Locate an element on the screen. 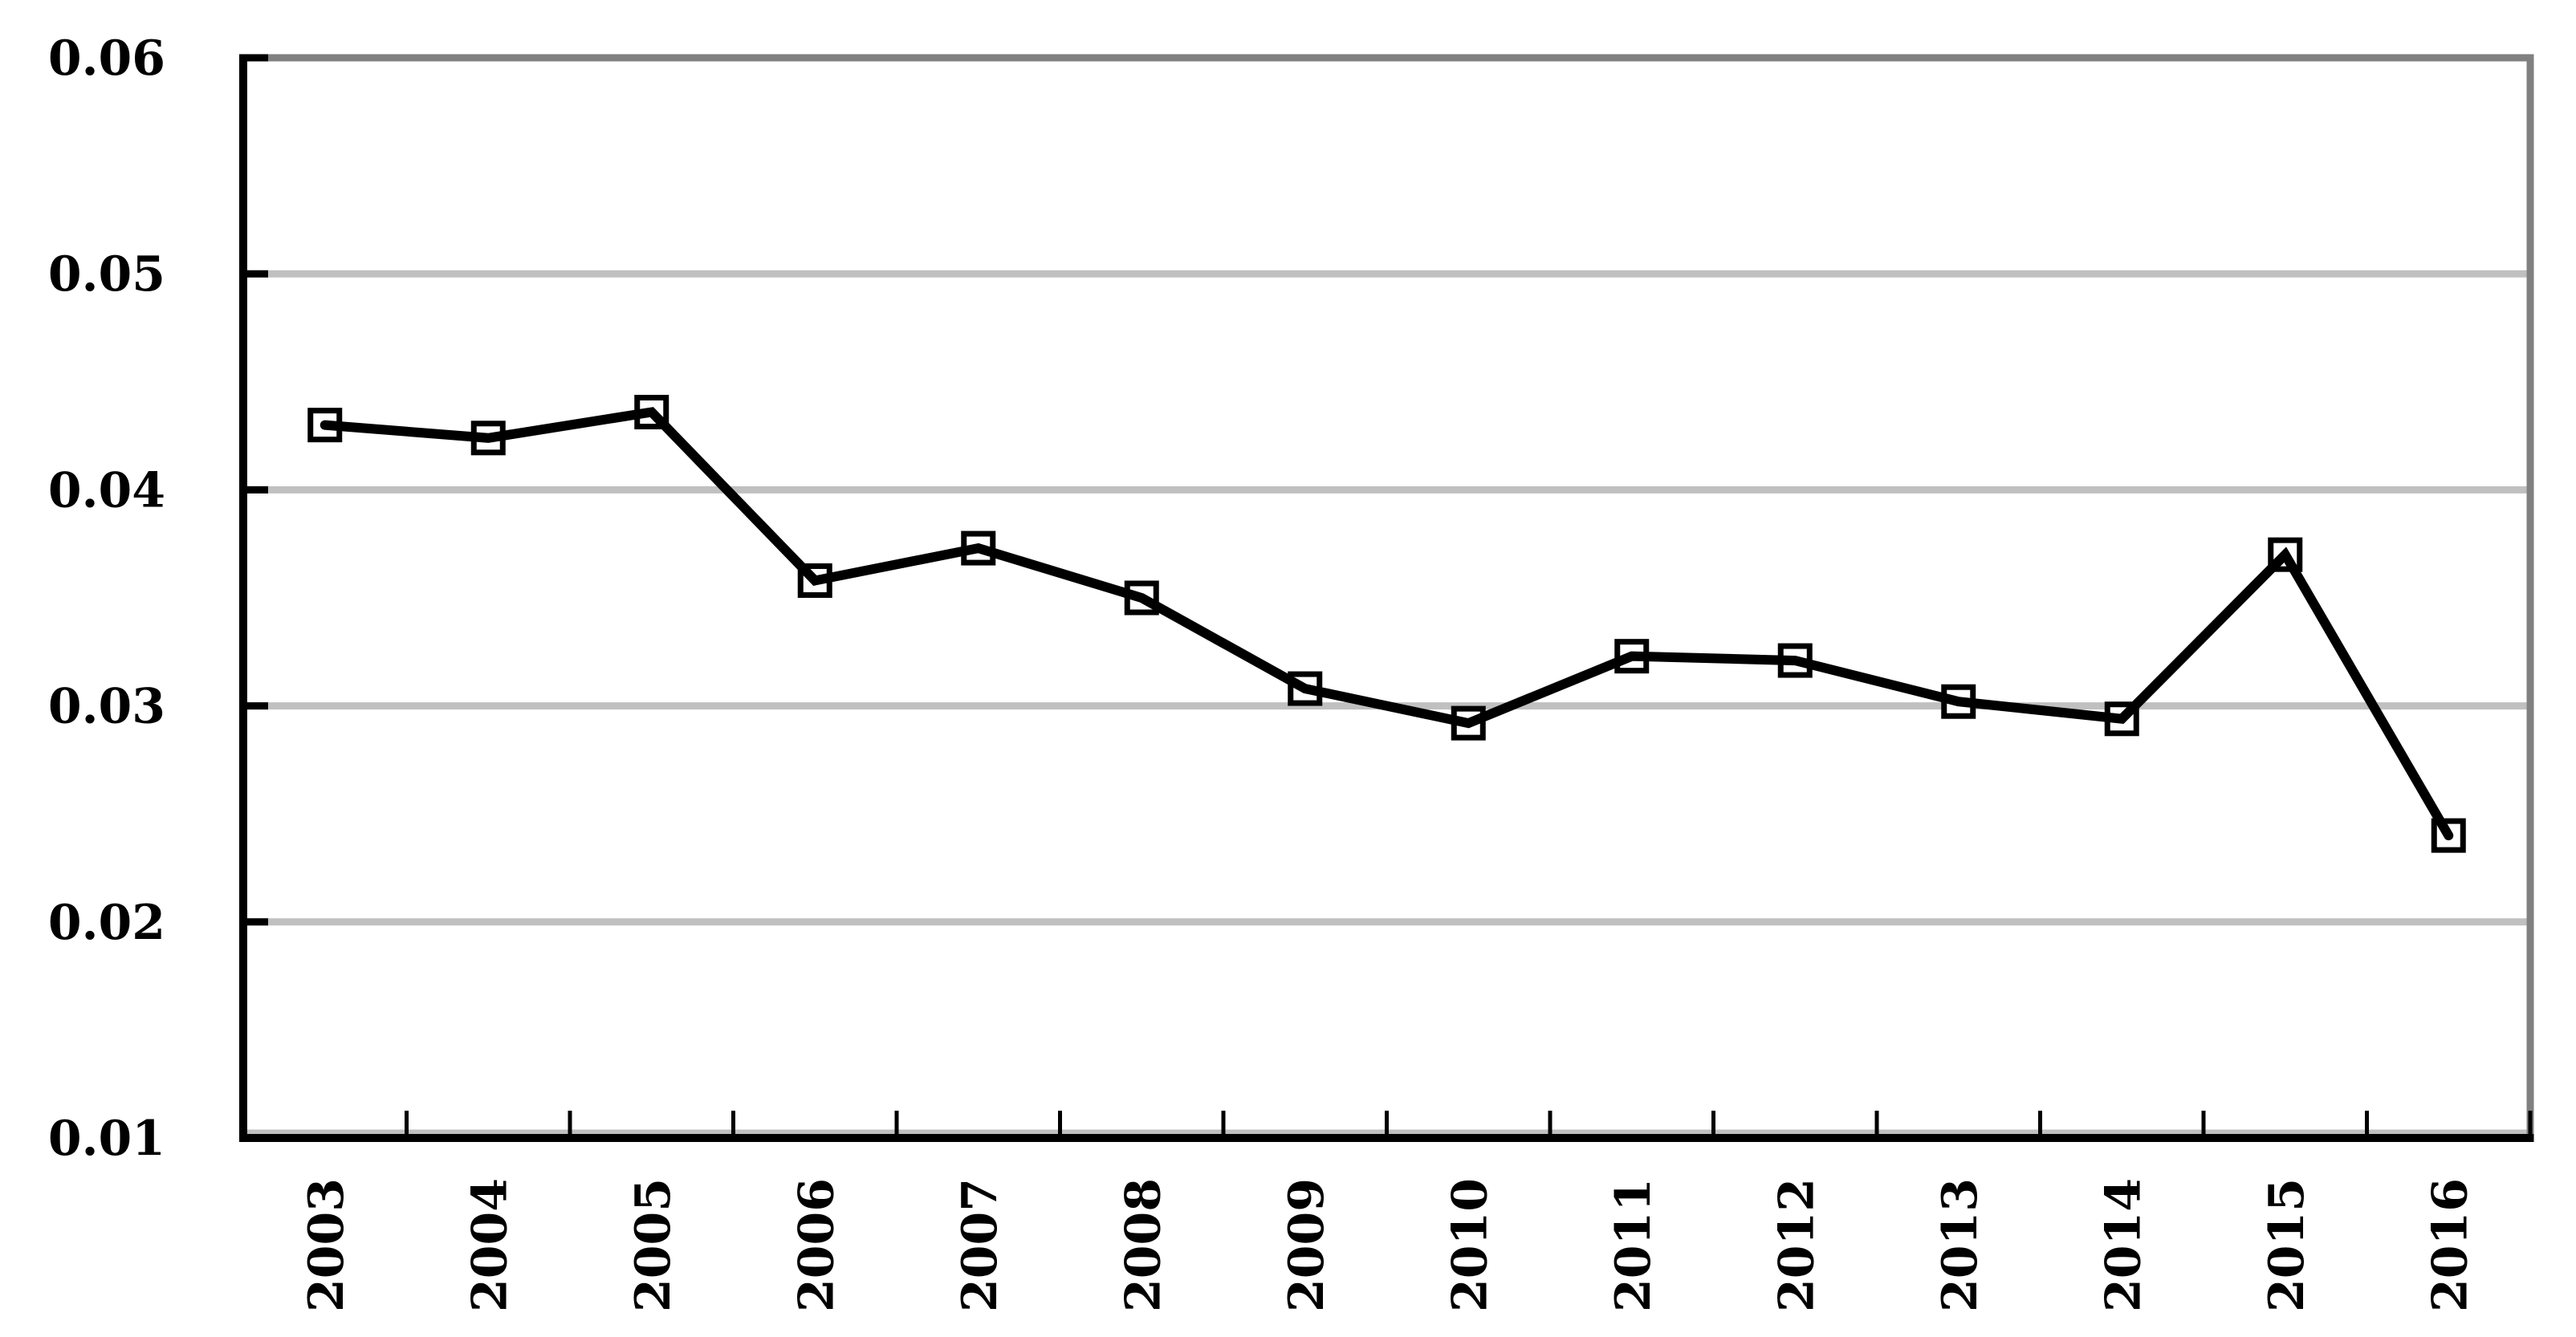  x-axis-tick-label: 2014 is located at coordinates (2123, 1245).